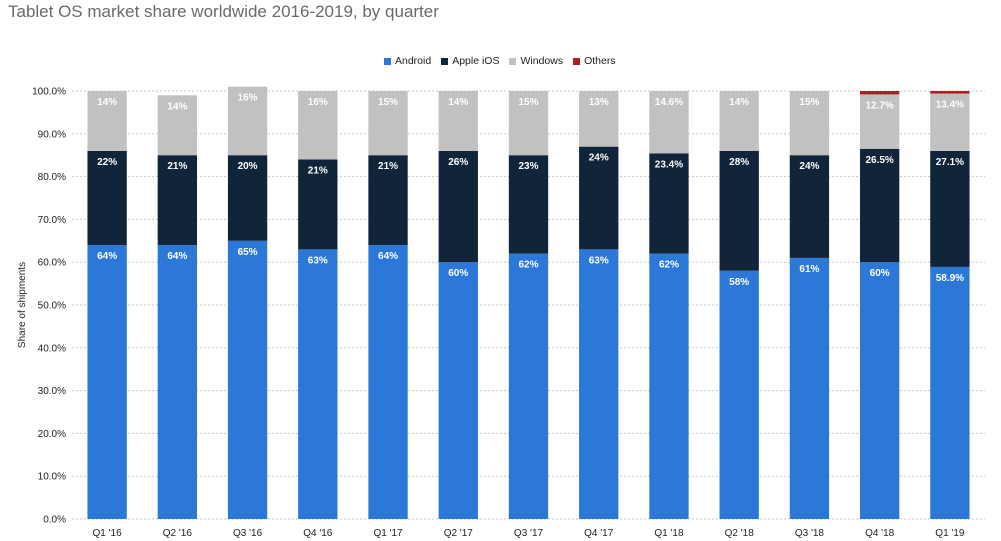 The height and width of the screenshot is (541, 1001). Describe the element at coordinates (599, 102) in the screenshot. I see `data-label: 13%` at that location.